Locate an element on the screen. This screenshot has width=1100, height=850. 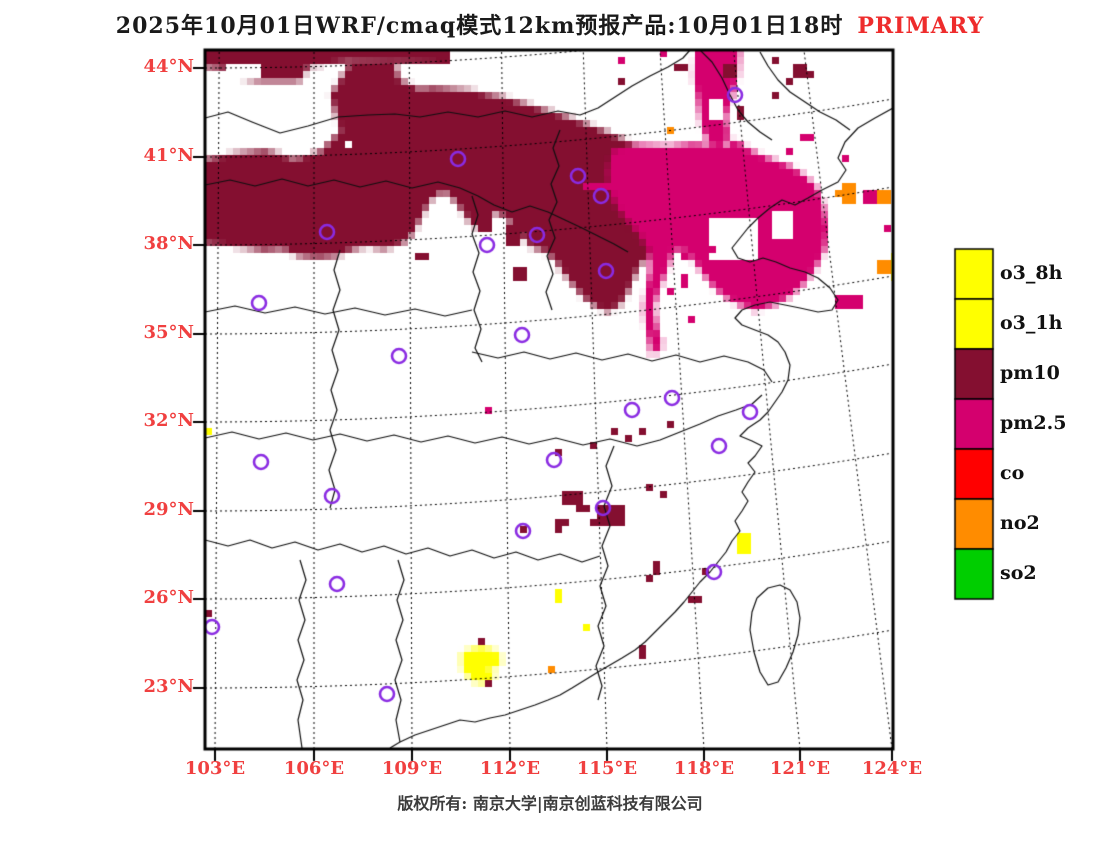
lat-label: 32°N is located at coordinates (168, 420).